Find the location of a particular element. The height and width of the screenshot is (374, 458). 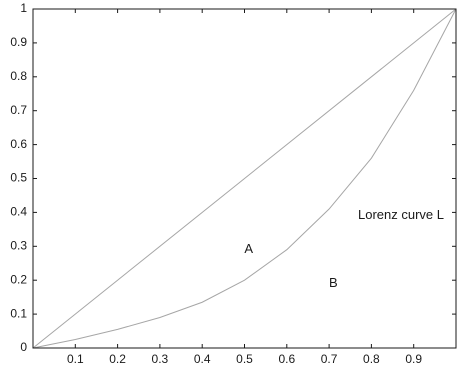

y-tick-label: 1 is located at coordinates (23, 8).